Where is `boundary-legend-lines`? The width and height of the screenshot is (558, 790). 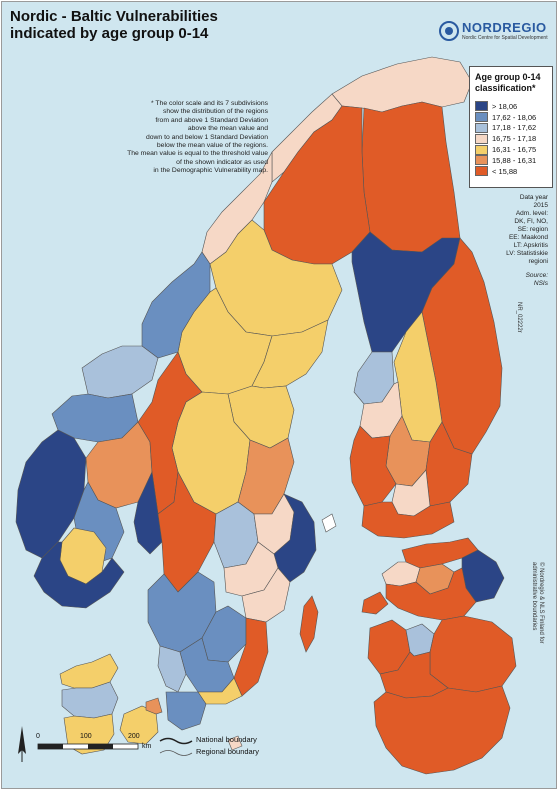 boundary-legend-lines is located at coordinates (176, 746).